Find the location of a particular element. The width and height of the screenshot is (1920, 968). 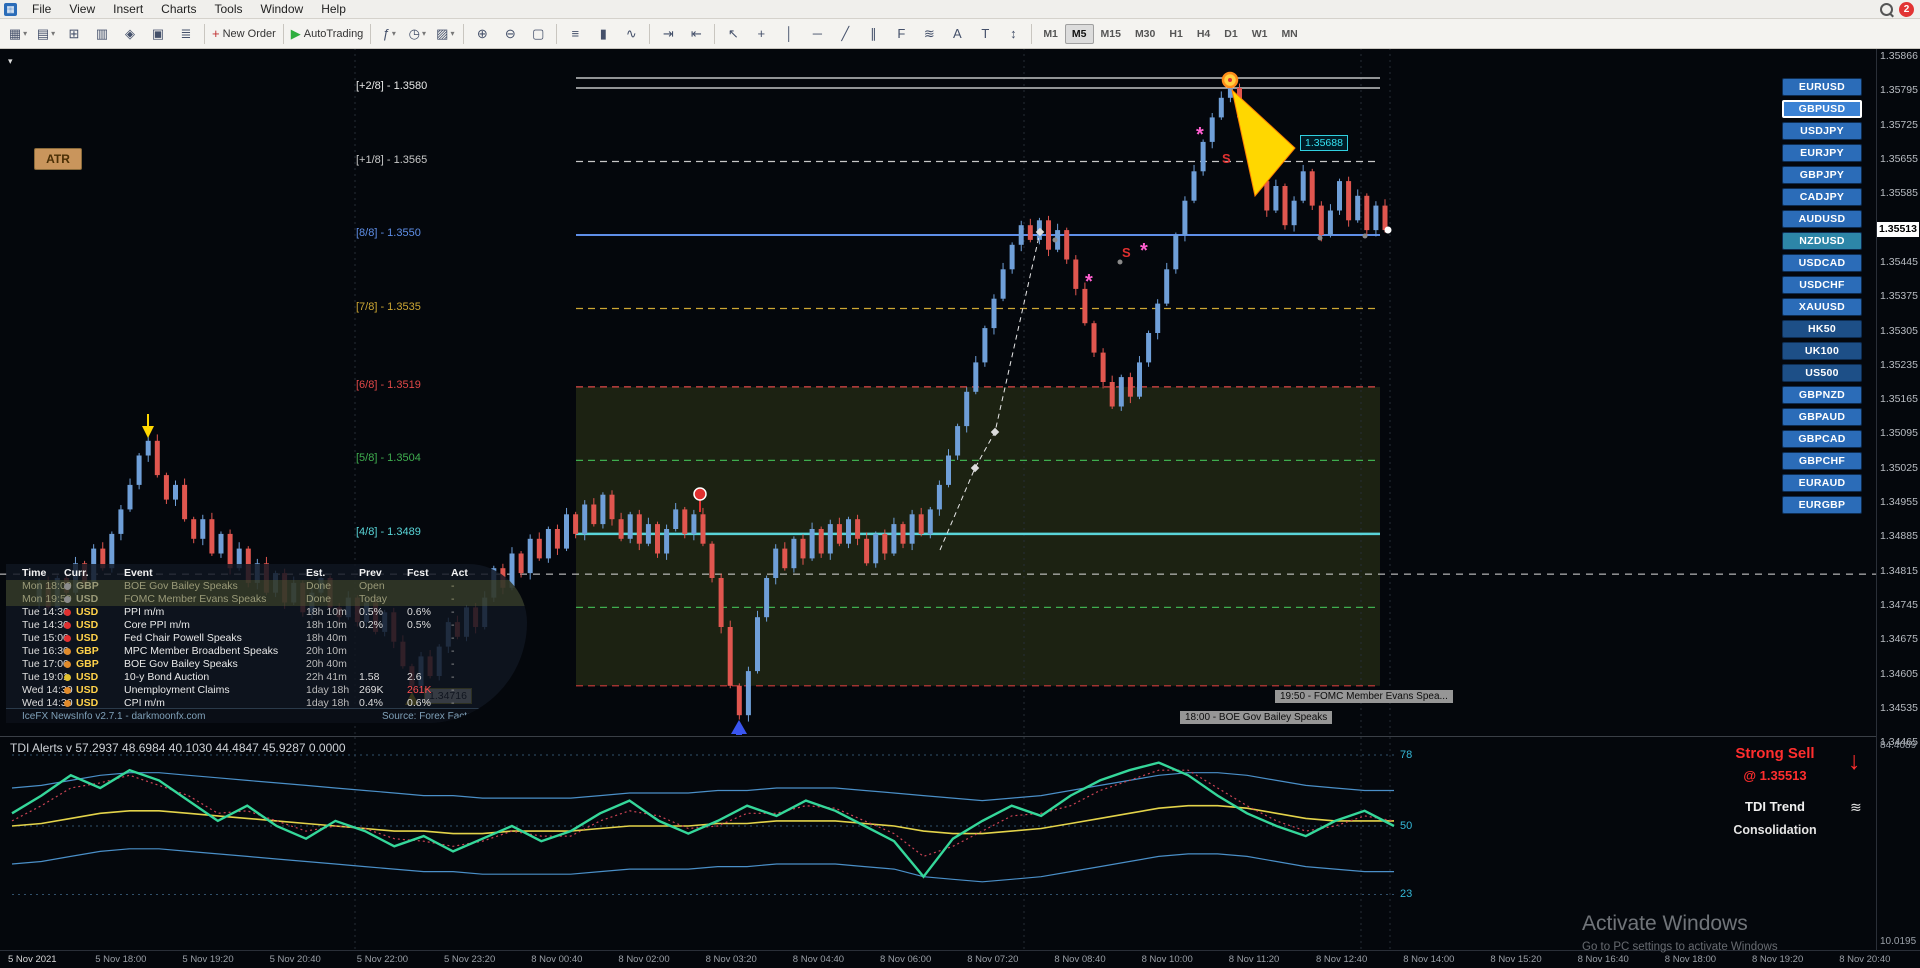

text-button: A is located at coordinates (957, 33).